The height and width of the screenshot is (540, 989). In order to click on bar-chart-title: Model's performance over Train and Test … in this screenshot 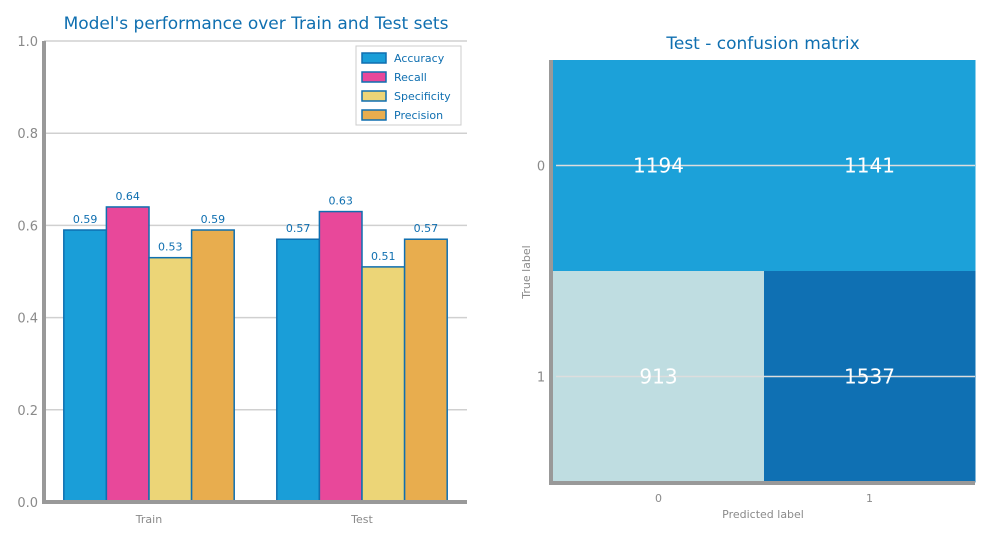, I will do `click(256, 24)`.